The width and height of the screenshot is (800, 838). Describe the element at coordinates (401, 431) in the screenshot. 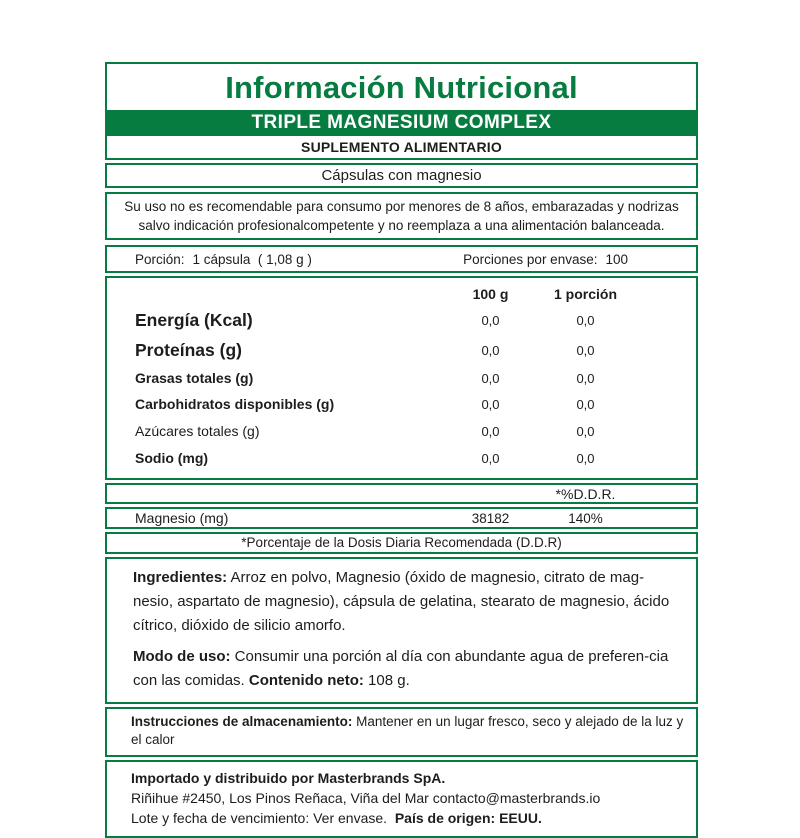

I see `table-row: Azúcares totales (g) 0,0 0,0` at that location.